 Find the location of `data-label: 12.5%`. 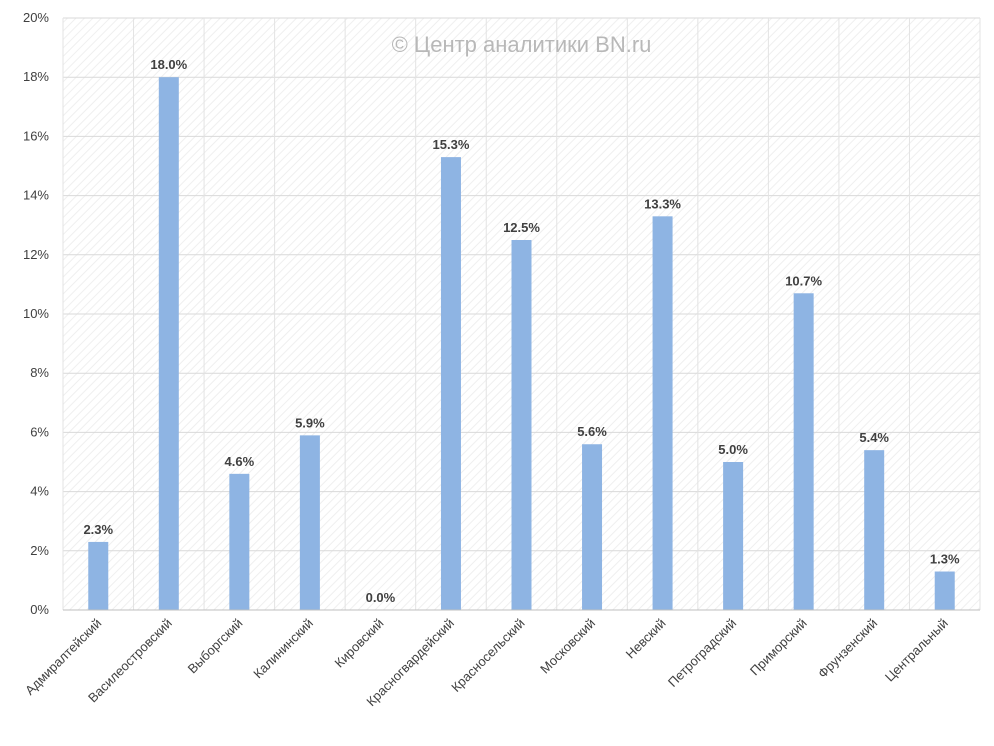

data-label: 12.5% is located at coordinates (521, 227).